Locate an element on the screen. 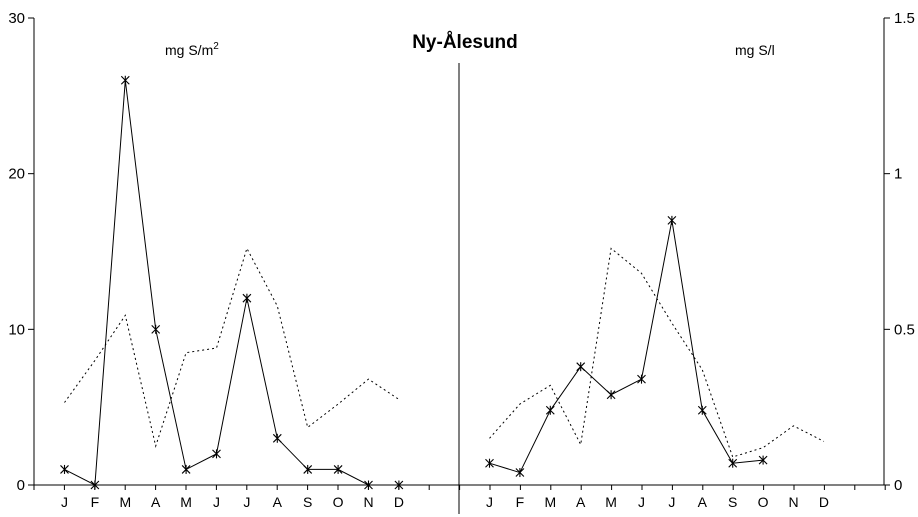  left-unit-superscript: 2 is located at coordinates (216, 46).